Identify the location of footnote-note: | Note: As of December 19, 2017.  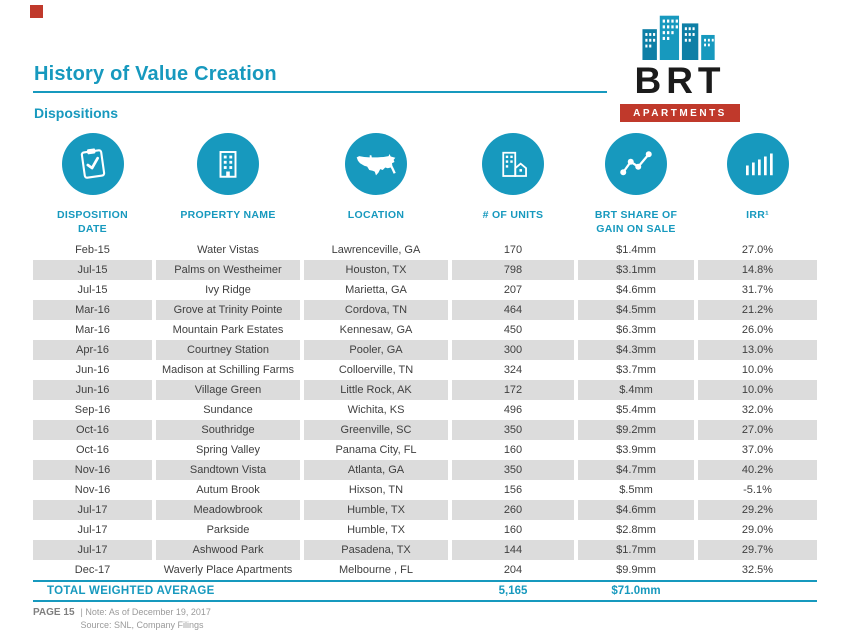
(145, 612).